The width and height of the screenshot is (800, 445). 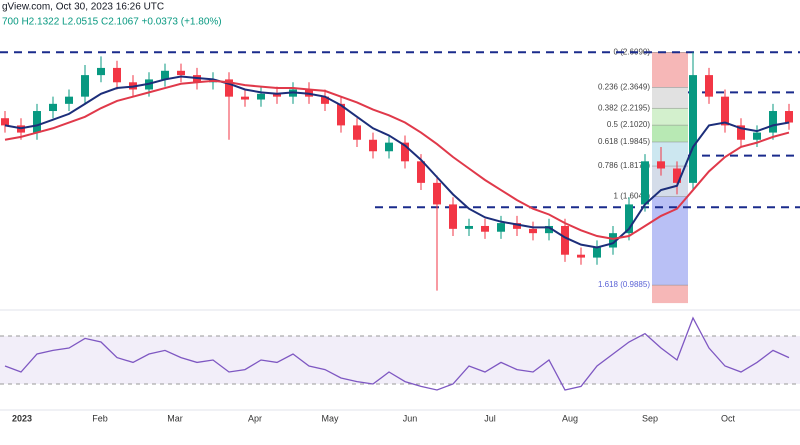 I want to click on x-tick-label: Oct, so click(x=728, y=418).